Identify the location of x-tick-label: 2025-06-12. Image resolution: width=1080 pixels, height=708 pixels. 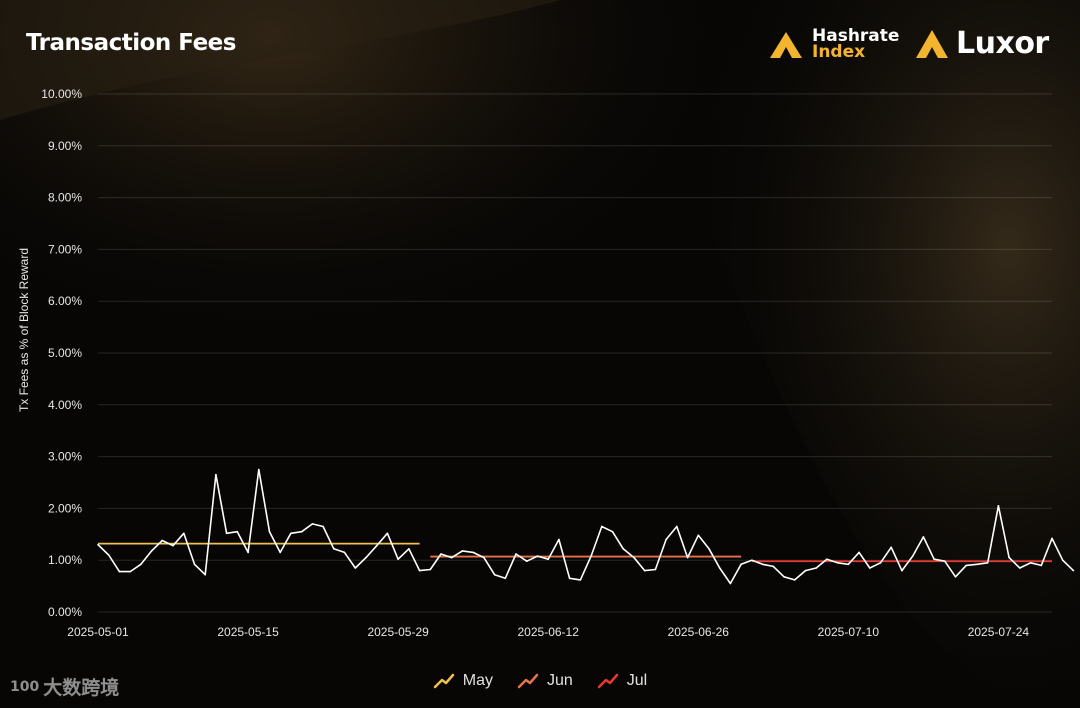
(549, 632).